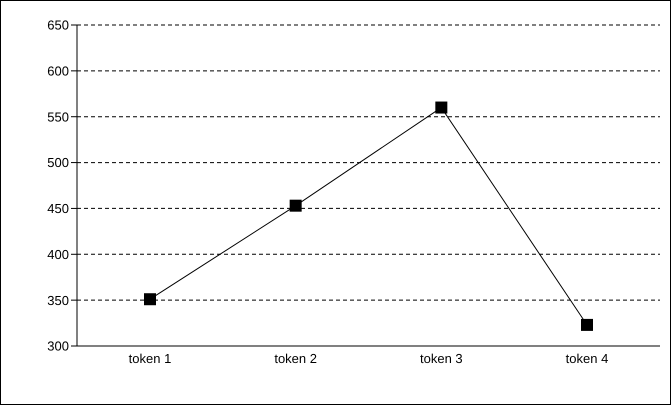 The height and width of the screenshot is (405, 671). Describe the element at coordinates (58, 116) in the screenshot. I see `y-tick-label: 550` at that location.